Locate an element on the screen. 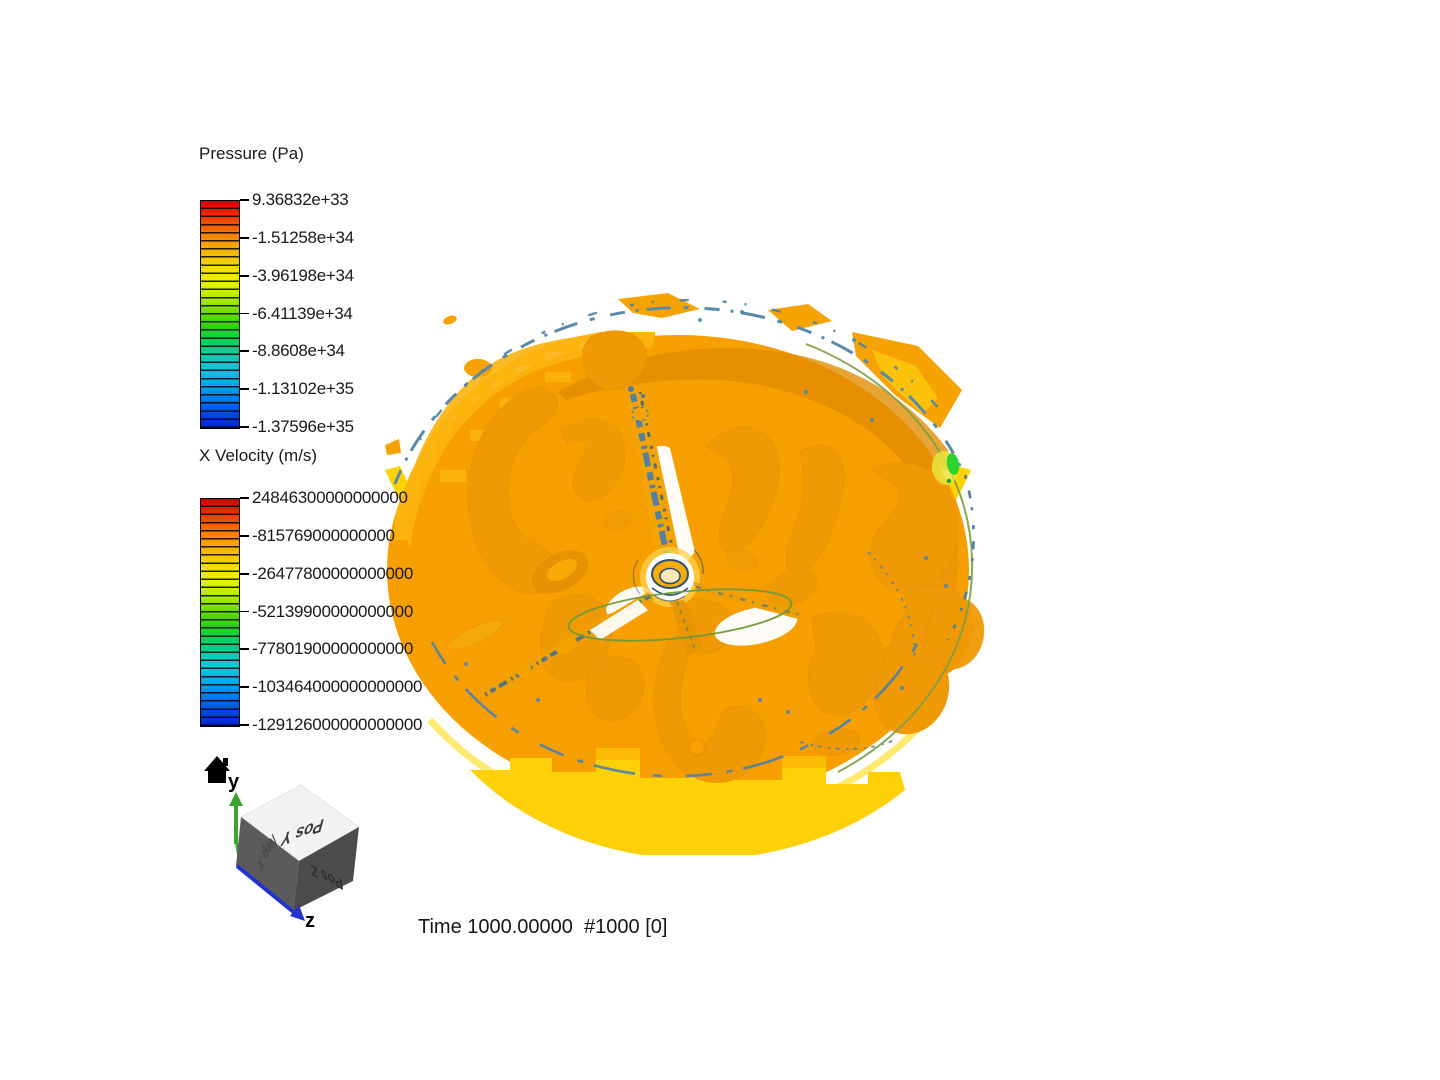 The width and height of the screenshot is (1440, 1080). colorbar-tick: -1.51258e+34 is located at coordinates (297, 238).